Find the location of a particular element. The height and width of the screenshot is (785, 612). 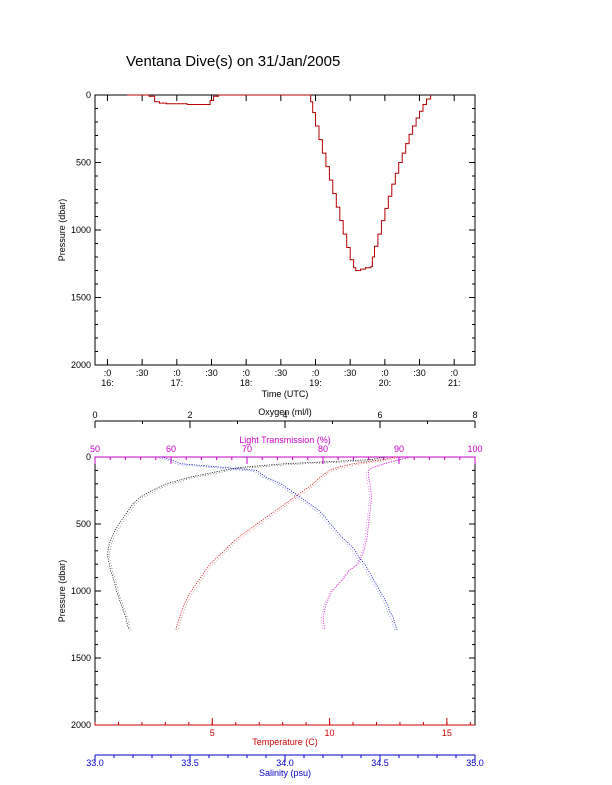

salinity-axis: 33.0 33.5 34.0 34.5 35.0 is located at coordinates (285, 761).